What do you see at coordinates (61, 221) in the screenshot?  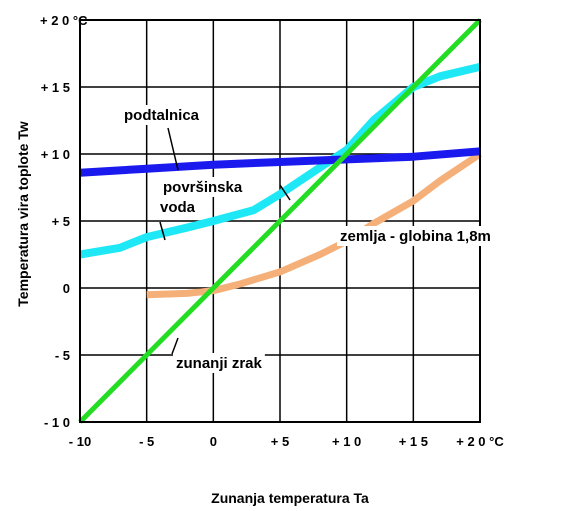 I see `y-tick-label: + 5` at bounding box center [61, 221].